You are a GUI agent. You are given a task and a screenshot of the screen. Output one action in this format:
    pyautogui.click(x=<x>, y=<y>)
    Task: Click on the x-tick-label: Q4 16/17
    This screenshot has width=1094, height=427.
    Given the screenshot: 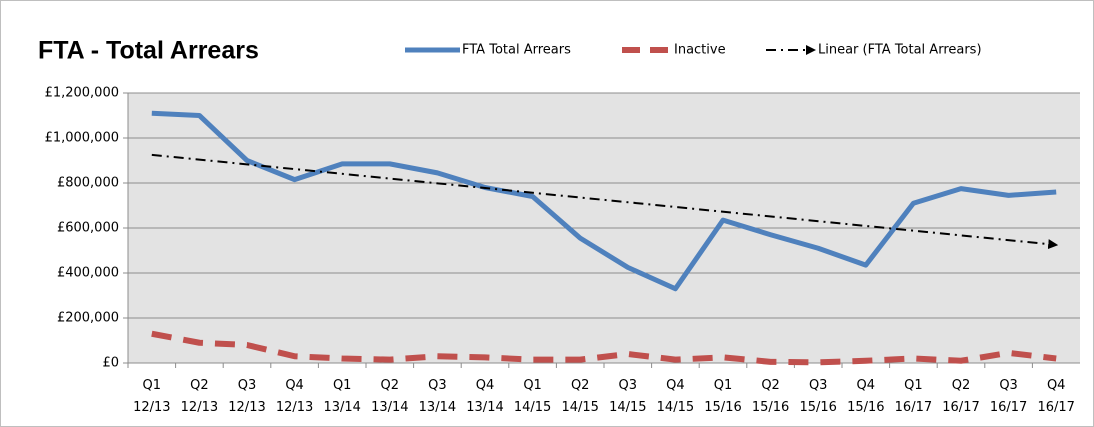 What is the action you would take?
    pyautogui.click(x=1055, y=396)
    